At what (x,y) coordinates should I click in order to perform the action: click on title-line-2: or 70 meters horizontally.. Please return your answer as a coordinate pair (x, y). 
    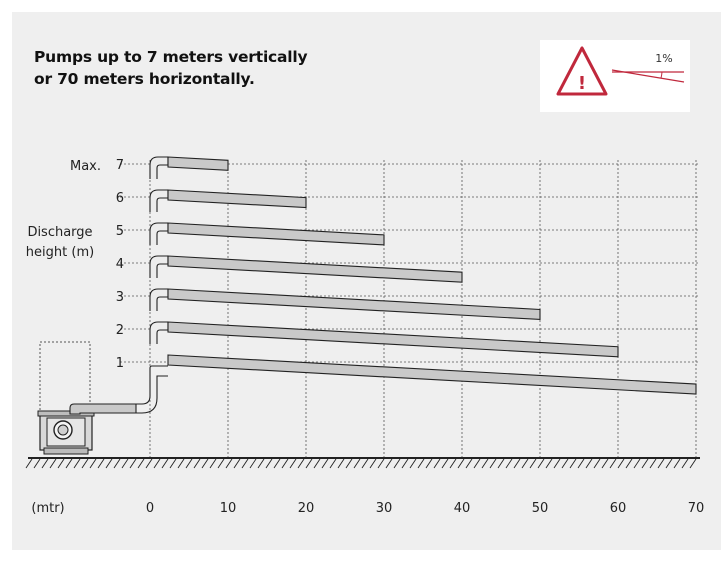
    Looking at the image, I should click on (144, 79).